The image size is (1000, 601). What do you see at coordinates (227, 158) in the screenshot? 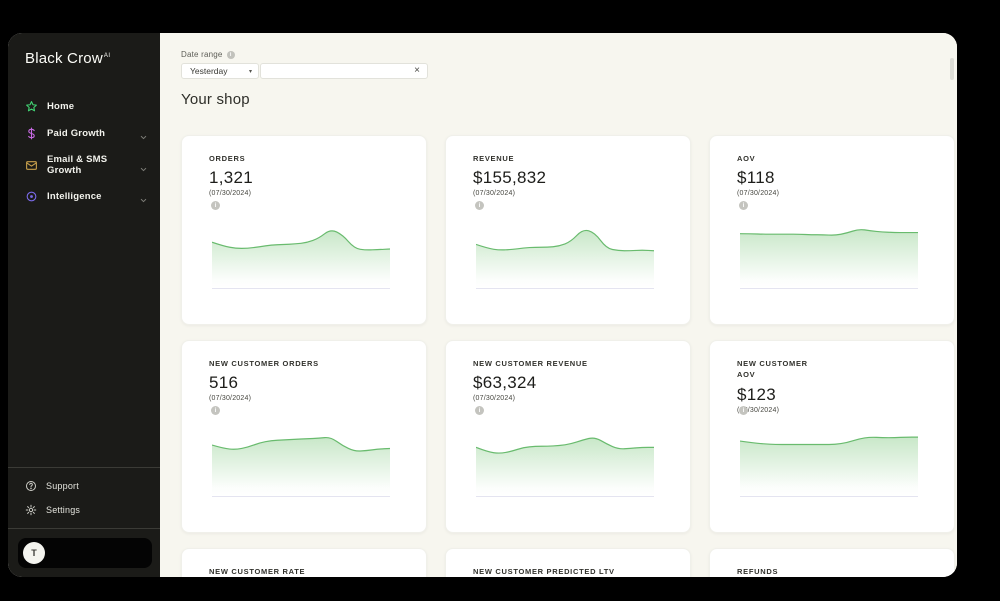
I see `metric-title: ORDERS` at bounding box center [227, 158].